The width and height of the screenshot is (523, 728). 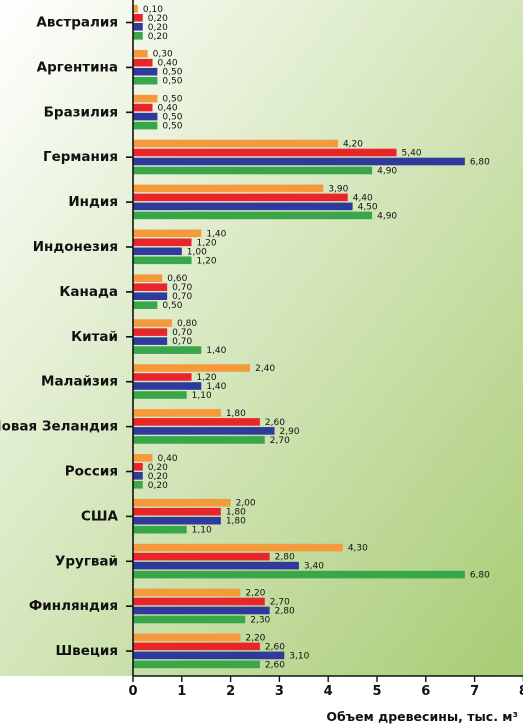 What do you see at coordinates (100, 516) in the screenshot?
I see `category-label: США` at bounding box center [100, 516].